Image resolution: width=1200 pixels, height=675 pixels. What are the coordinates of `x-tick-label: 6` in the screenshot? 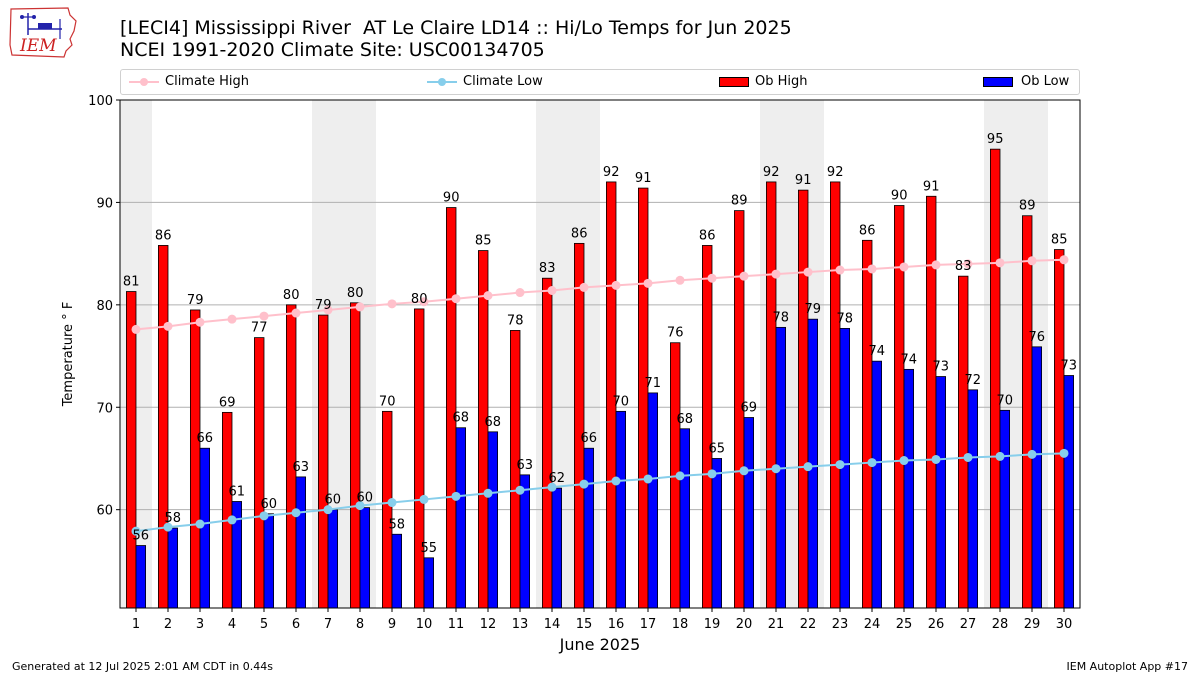 It's located at (296, 624).